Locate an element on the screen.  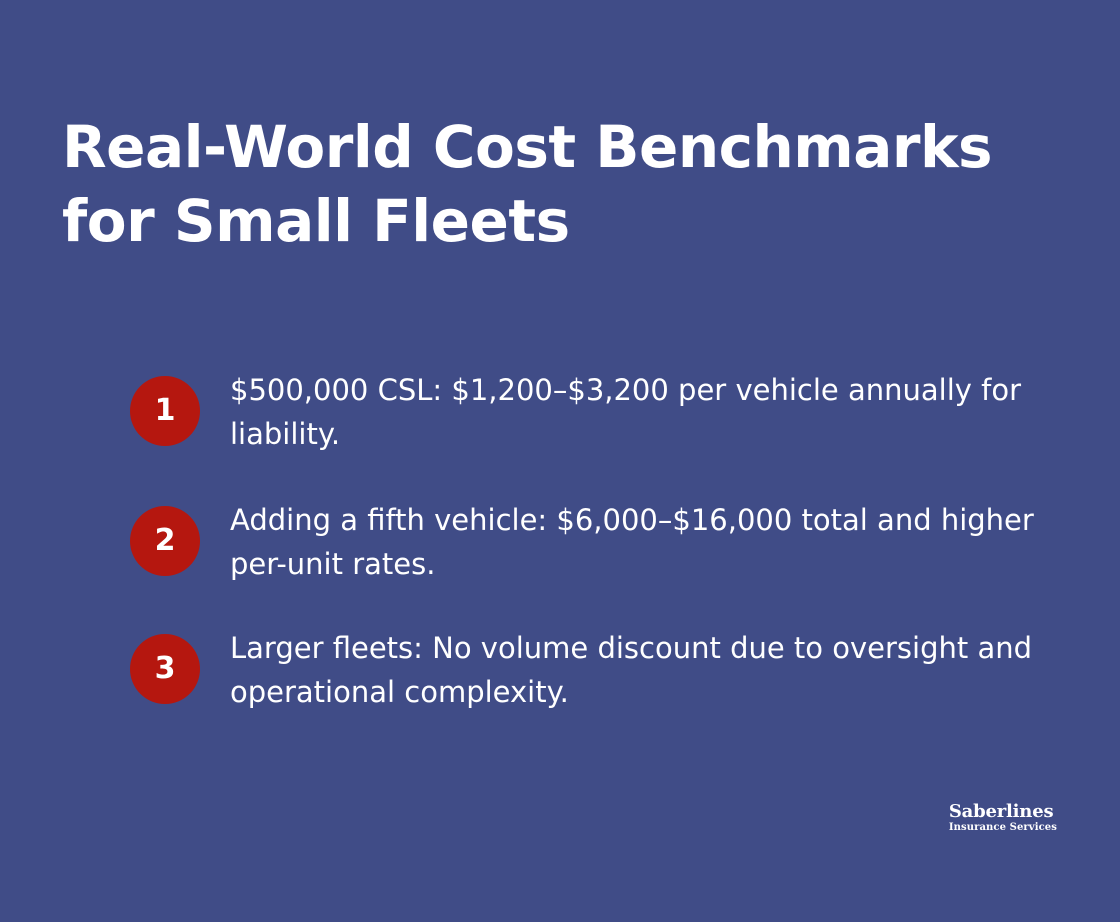
logo-name: Saberlines is located at coordinates (1001, 811).